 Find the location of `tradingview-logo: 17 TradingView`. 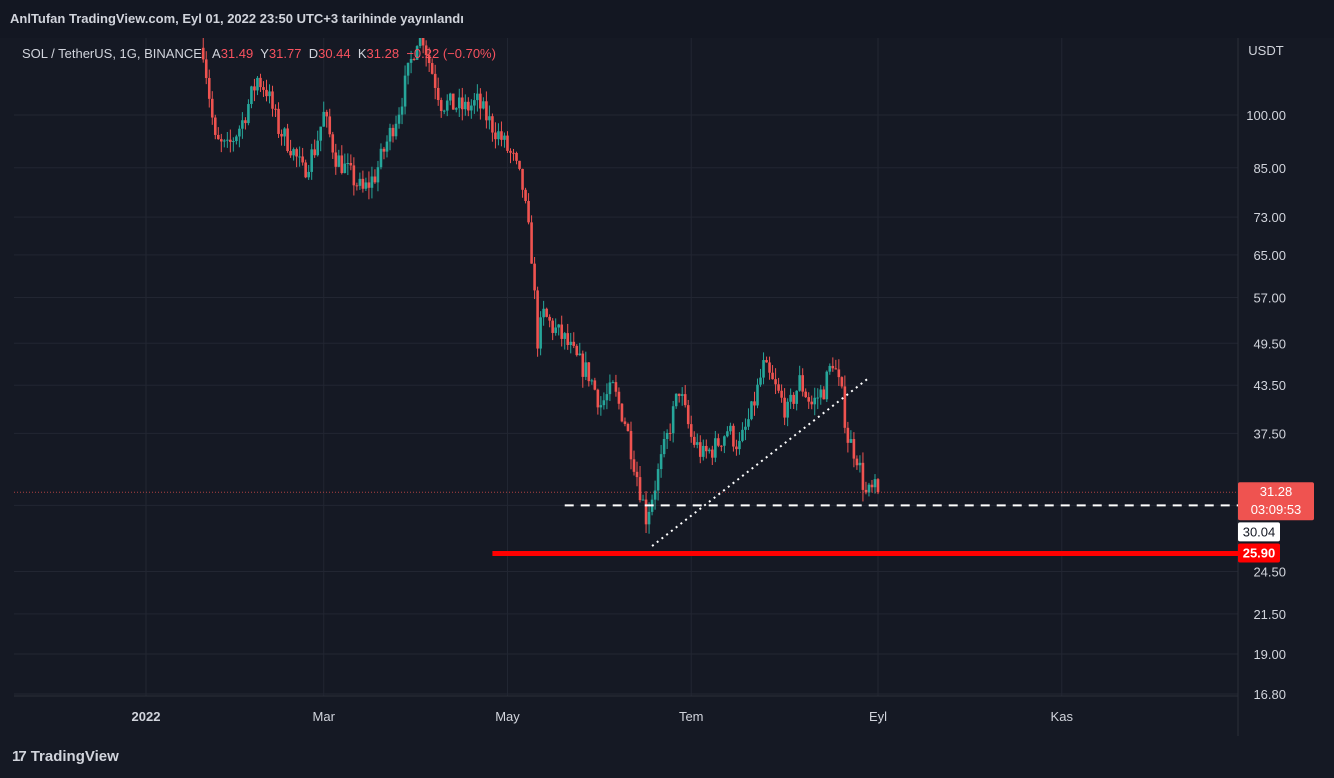

tradingview-logo: 17 TradingView is located at coordinates (65, 756).